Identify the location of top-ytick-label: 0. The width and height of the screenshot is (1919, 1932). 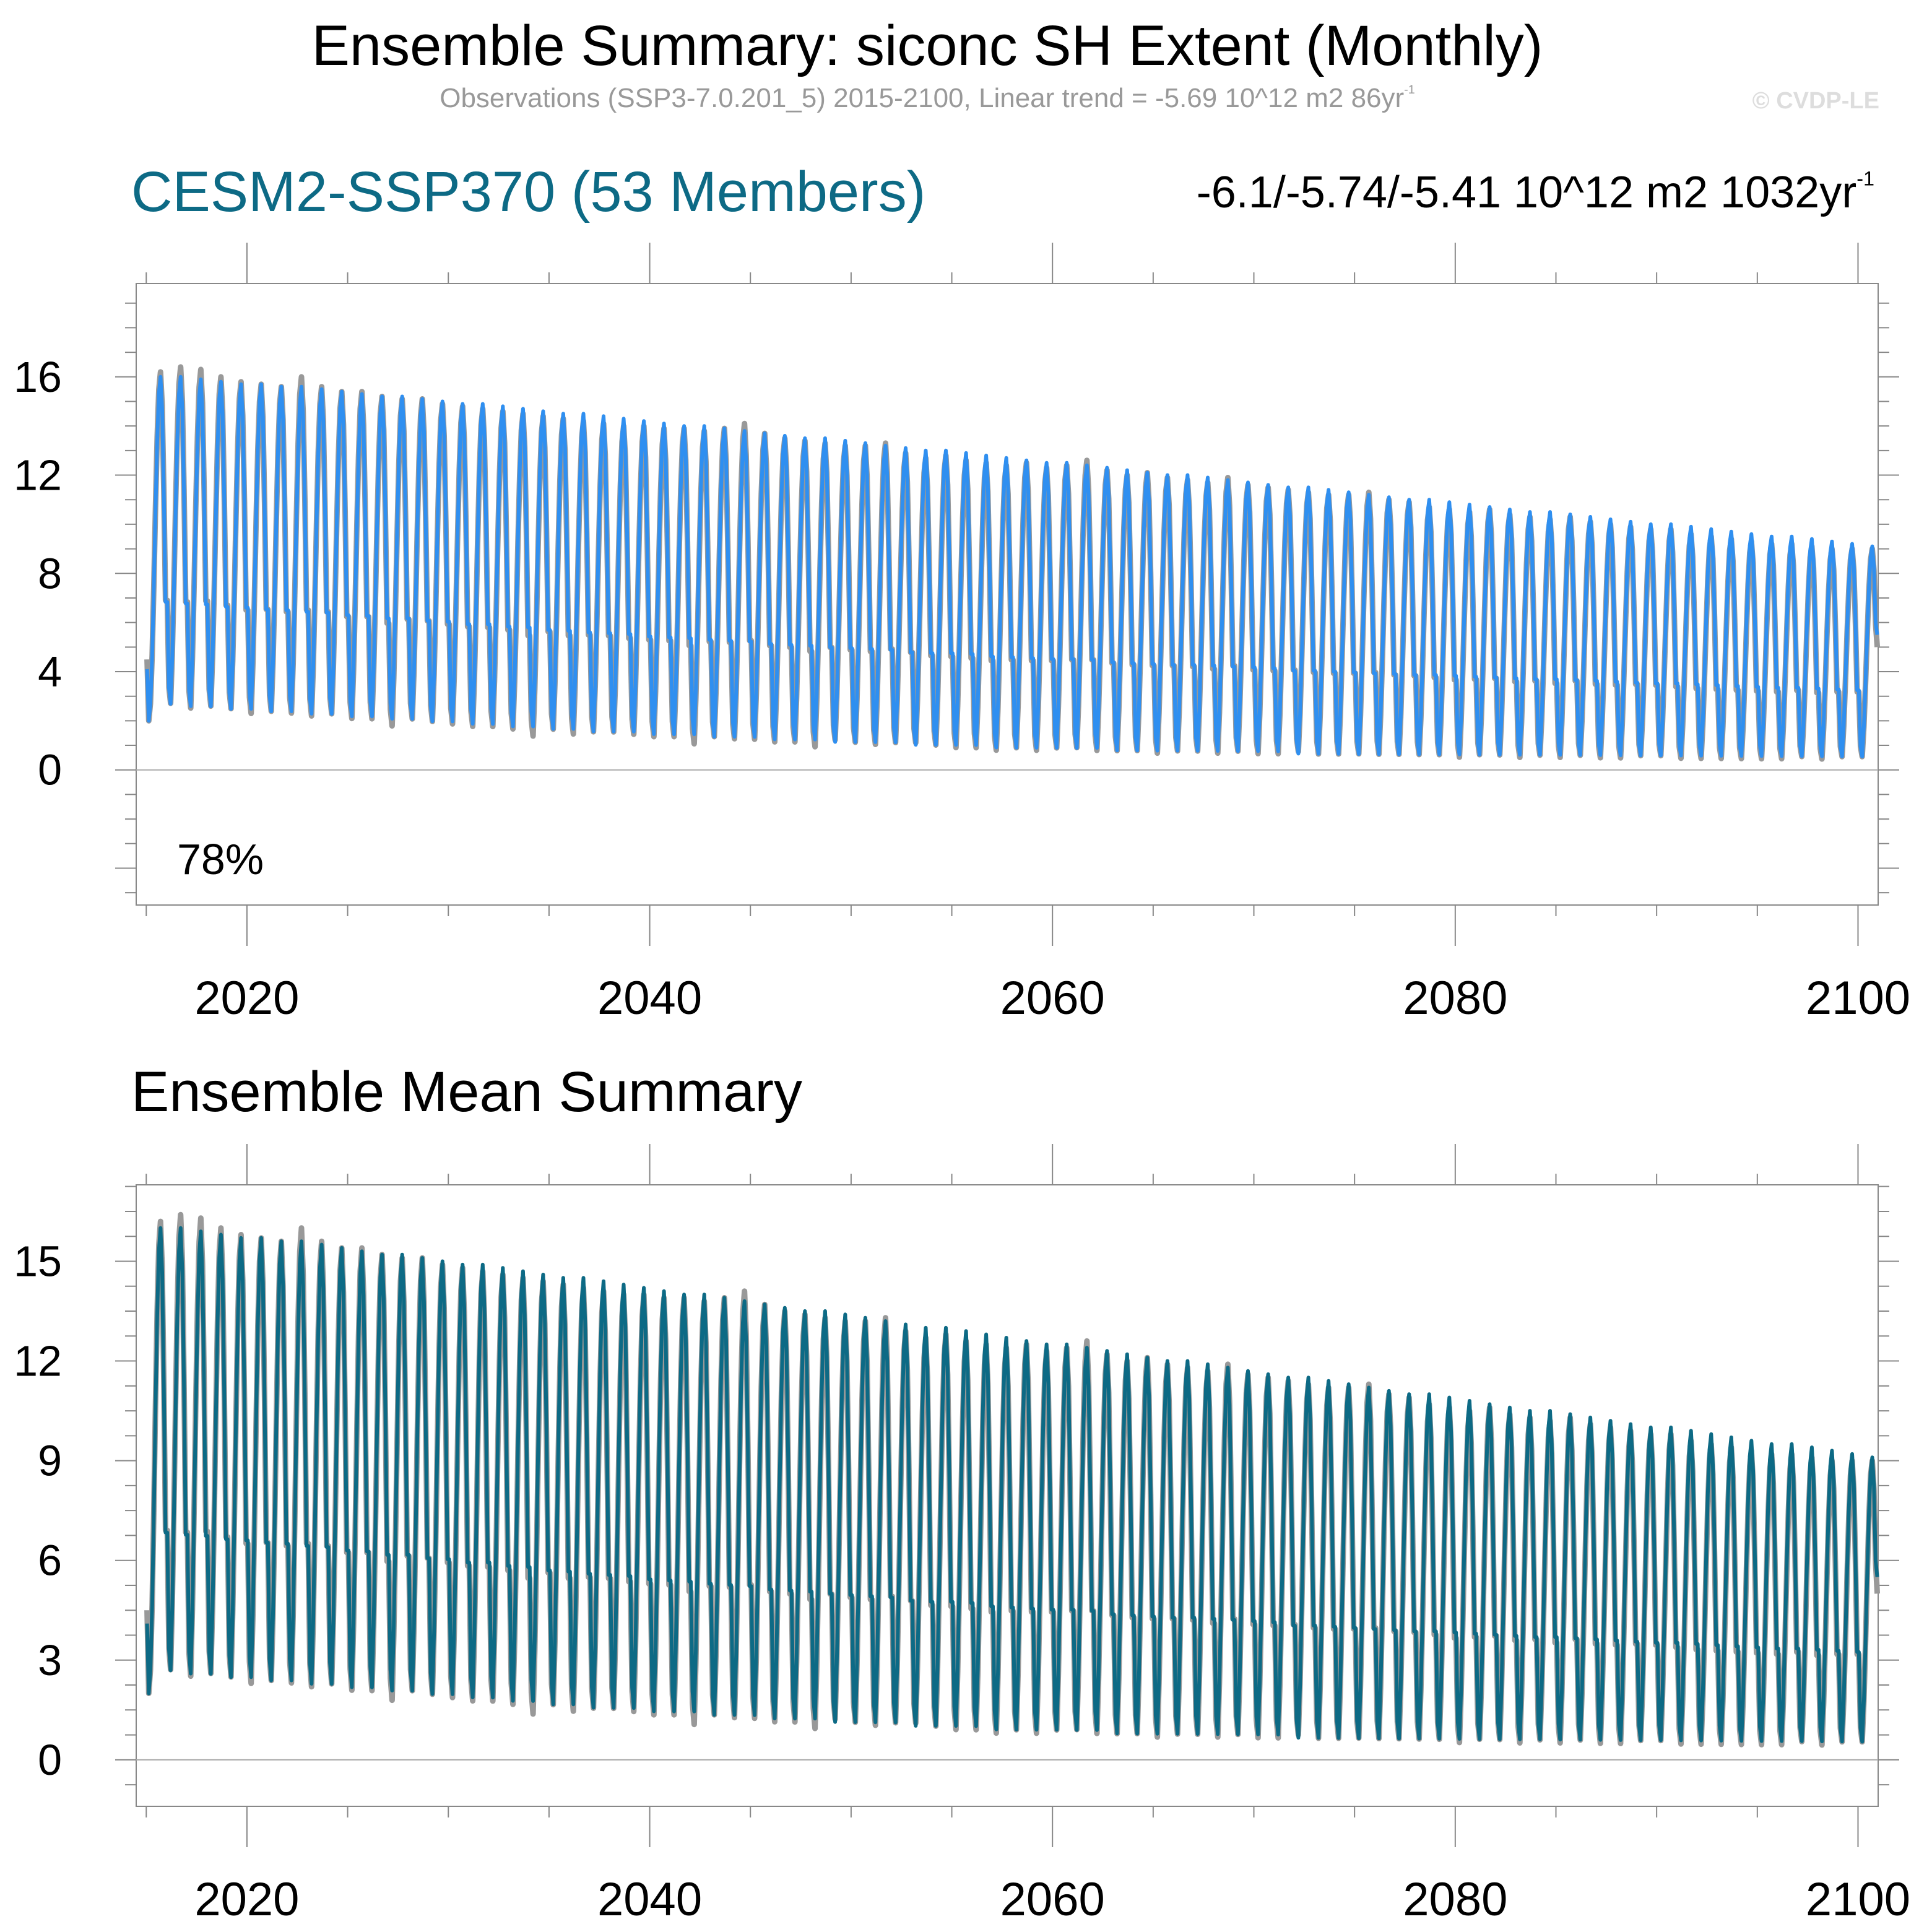
(50, 770).